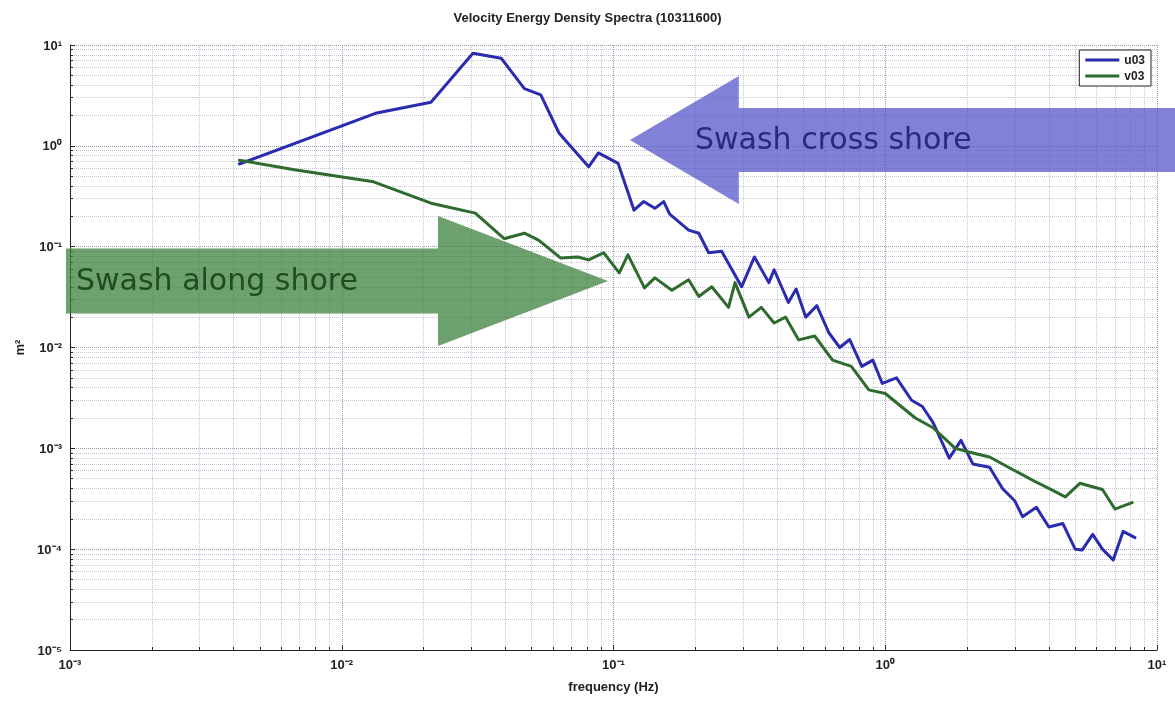  Describe the element at coordinates (885, 664) in the screenshot. I see `x-tick-label: 10⁰` at that location.